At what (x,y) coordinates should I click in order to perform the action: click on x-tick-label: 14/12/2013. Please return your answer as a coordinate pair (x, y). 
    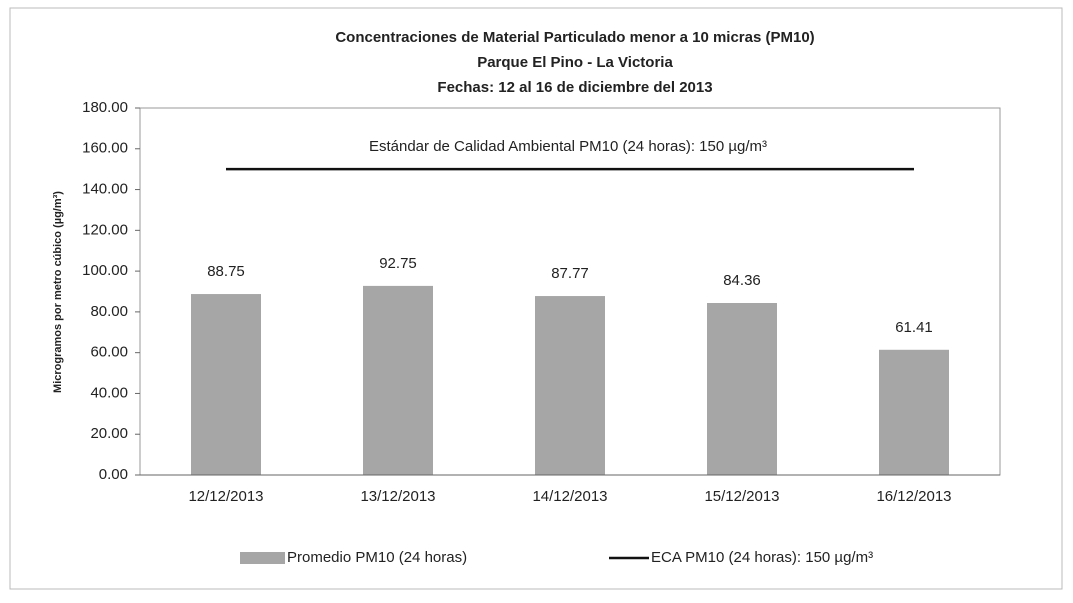
    Looking at the image, I should click on (569, 496).